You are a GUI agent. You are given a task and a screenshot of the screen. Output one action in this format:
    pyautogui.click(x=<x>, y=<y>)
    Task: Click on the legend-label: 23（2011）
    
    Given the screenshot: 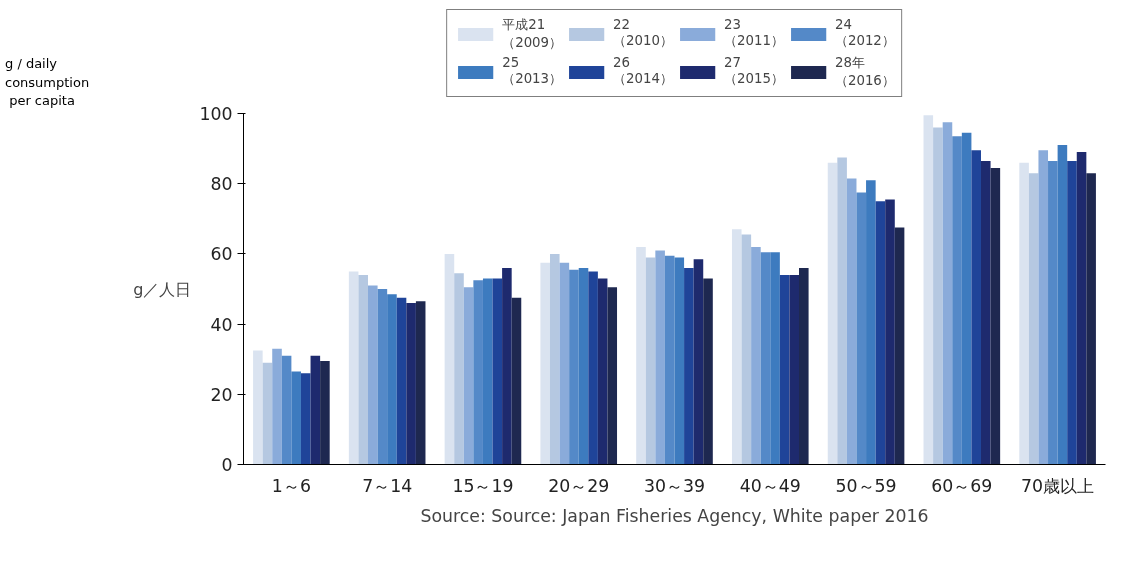 What is the action you would take?
    pyautogui.click(x=754, y=33)
    